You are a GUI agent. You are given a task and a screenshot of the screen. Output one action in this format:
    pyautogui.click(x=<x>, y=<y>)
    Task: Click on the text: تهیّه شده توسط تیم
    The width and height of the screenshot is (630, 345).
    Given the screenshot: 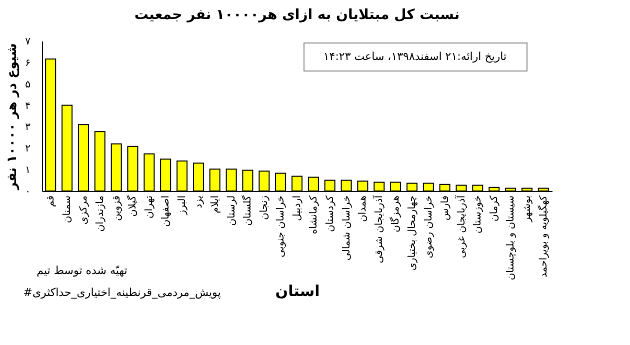 What is the action you would take?
    pyautogui.click(x=82, y=270)
    